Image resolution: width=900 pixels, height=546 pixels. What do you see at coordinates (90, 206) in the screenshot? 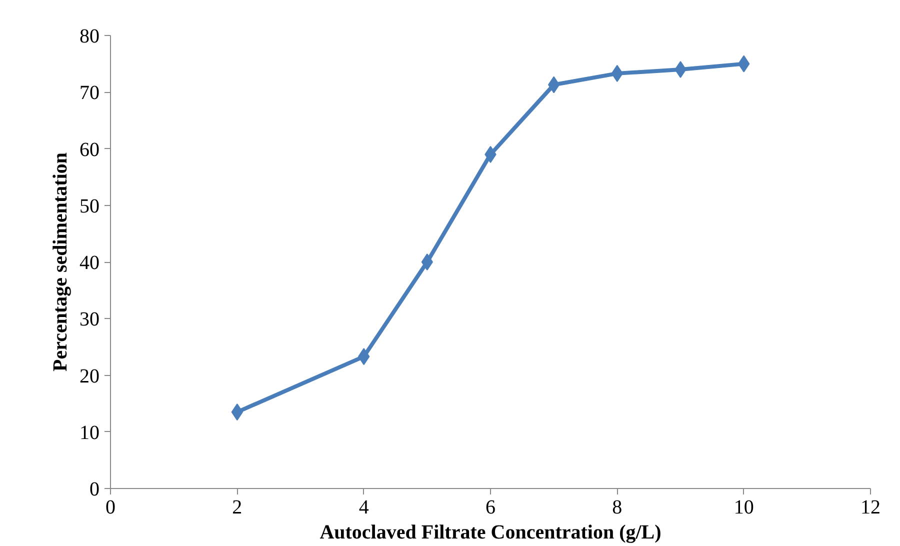
I see `y-tick-label: 50` at bounding box center [90, 206].